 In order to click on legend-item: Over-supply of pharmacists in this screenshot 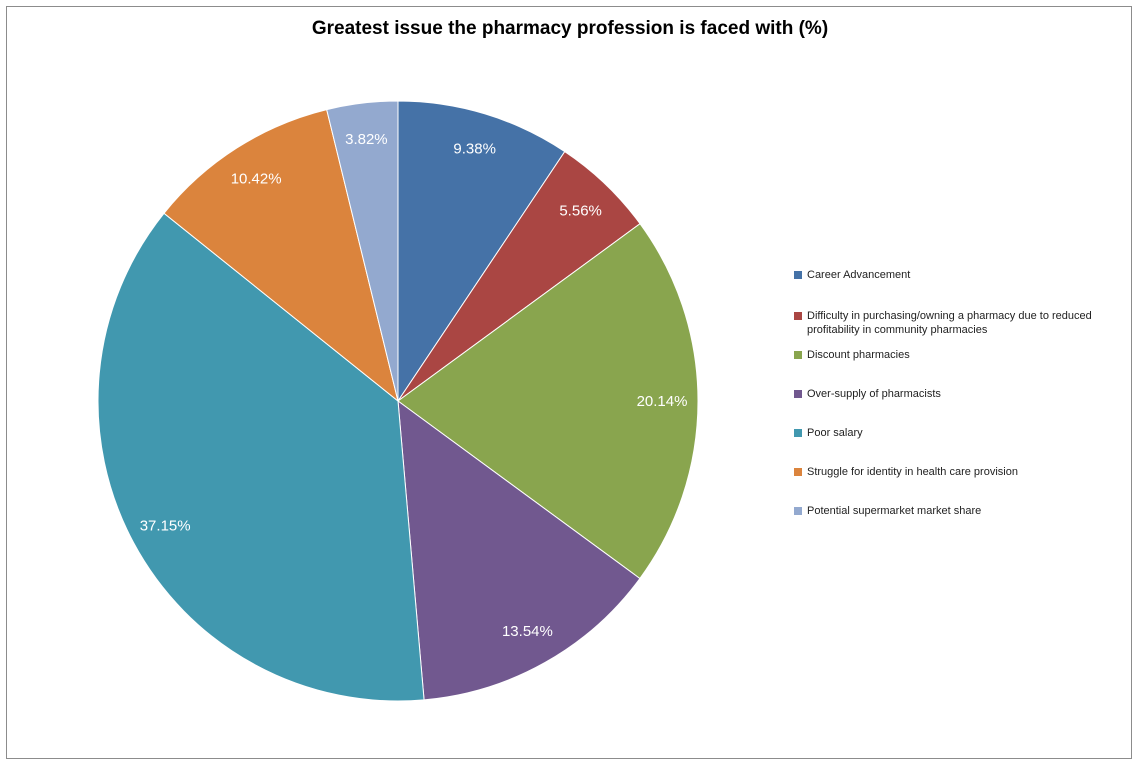, I will do `click(867, 394)`.